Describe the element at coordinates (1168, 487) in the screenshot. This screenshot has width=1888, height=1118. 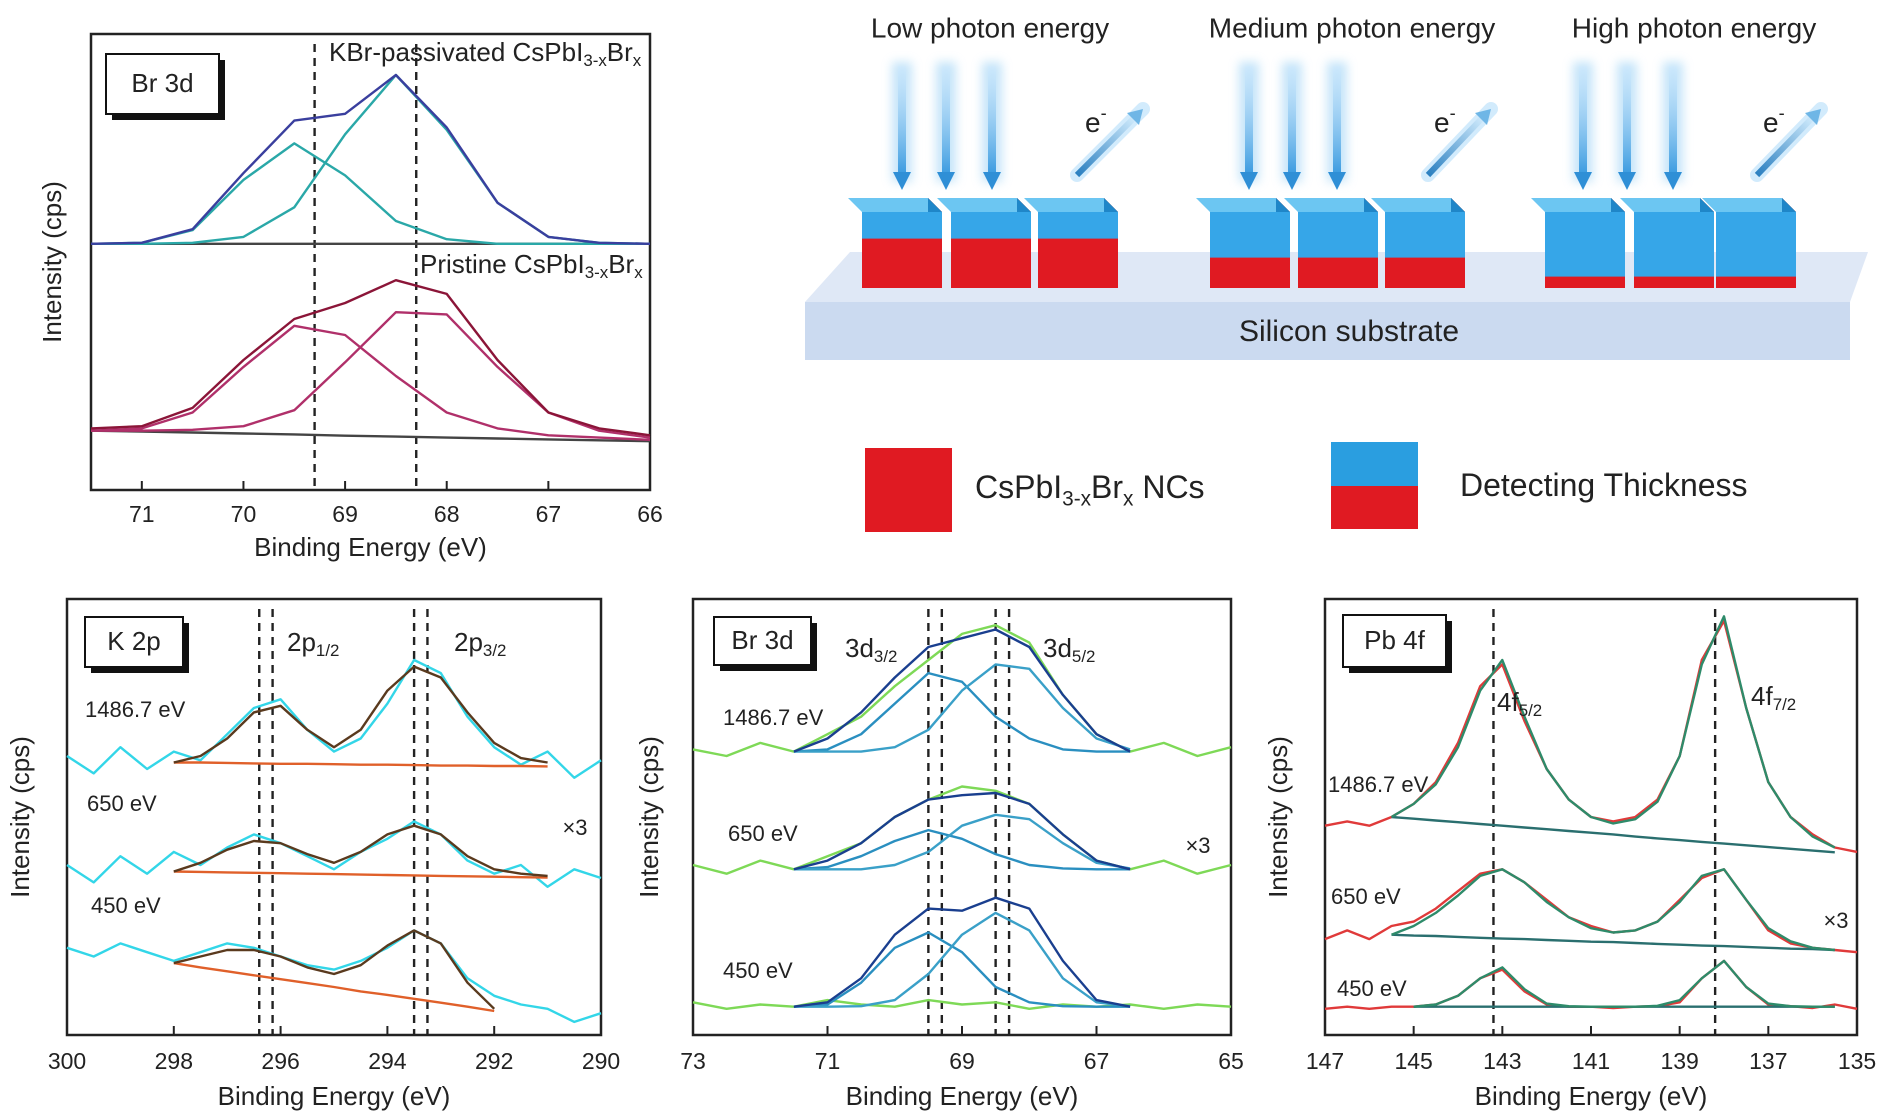
I see `text-run: NCs` at that location.